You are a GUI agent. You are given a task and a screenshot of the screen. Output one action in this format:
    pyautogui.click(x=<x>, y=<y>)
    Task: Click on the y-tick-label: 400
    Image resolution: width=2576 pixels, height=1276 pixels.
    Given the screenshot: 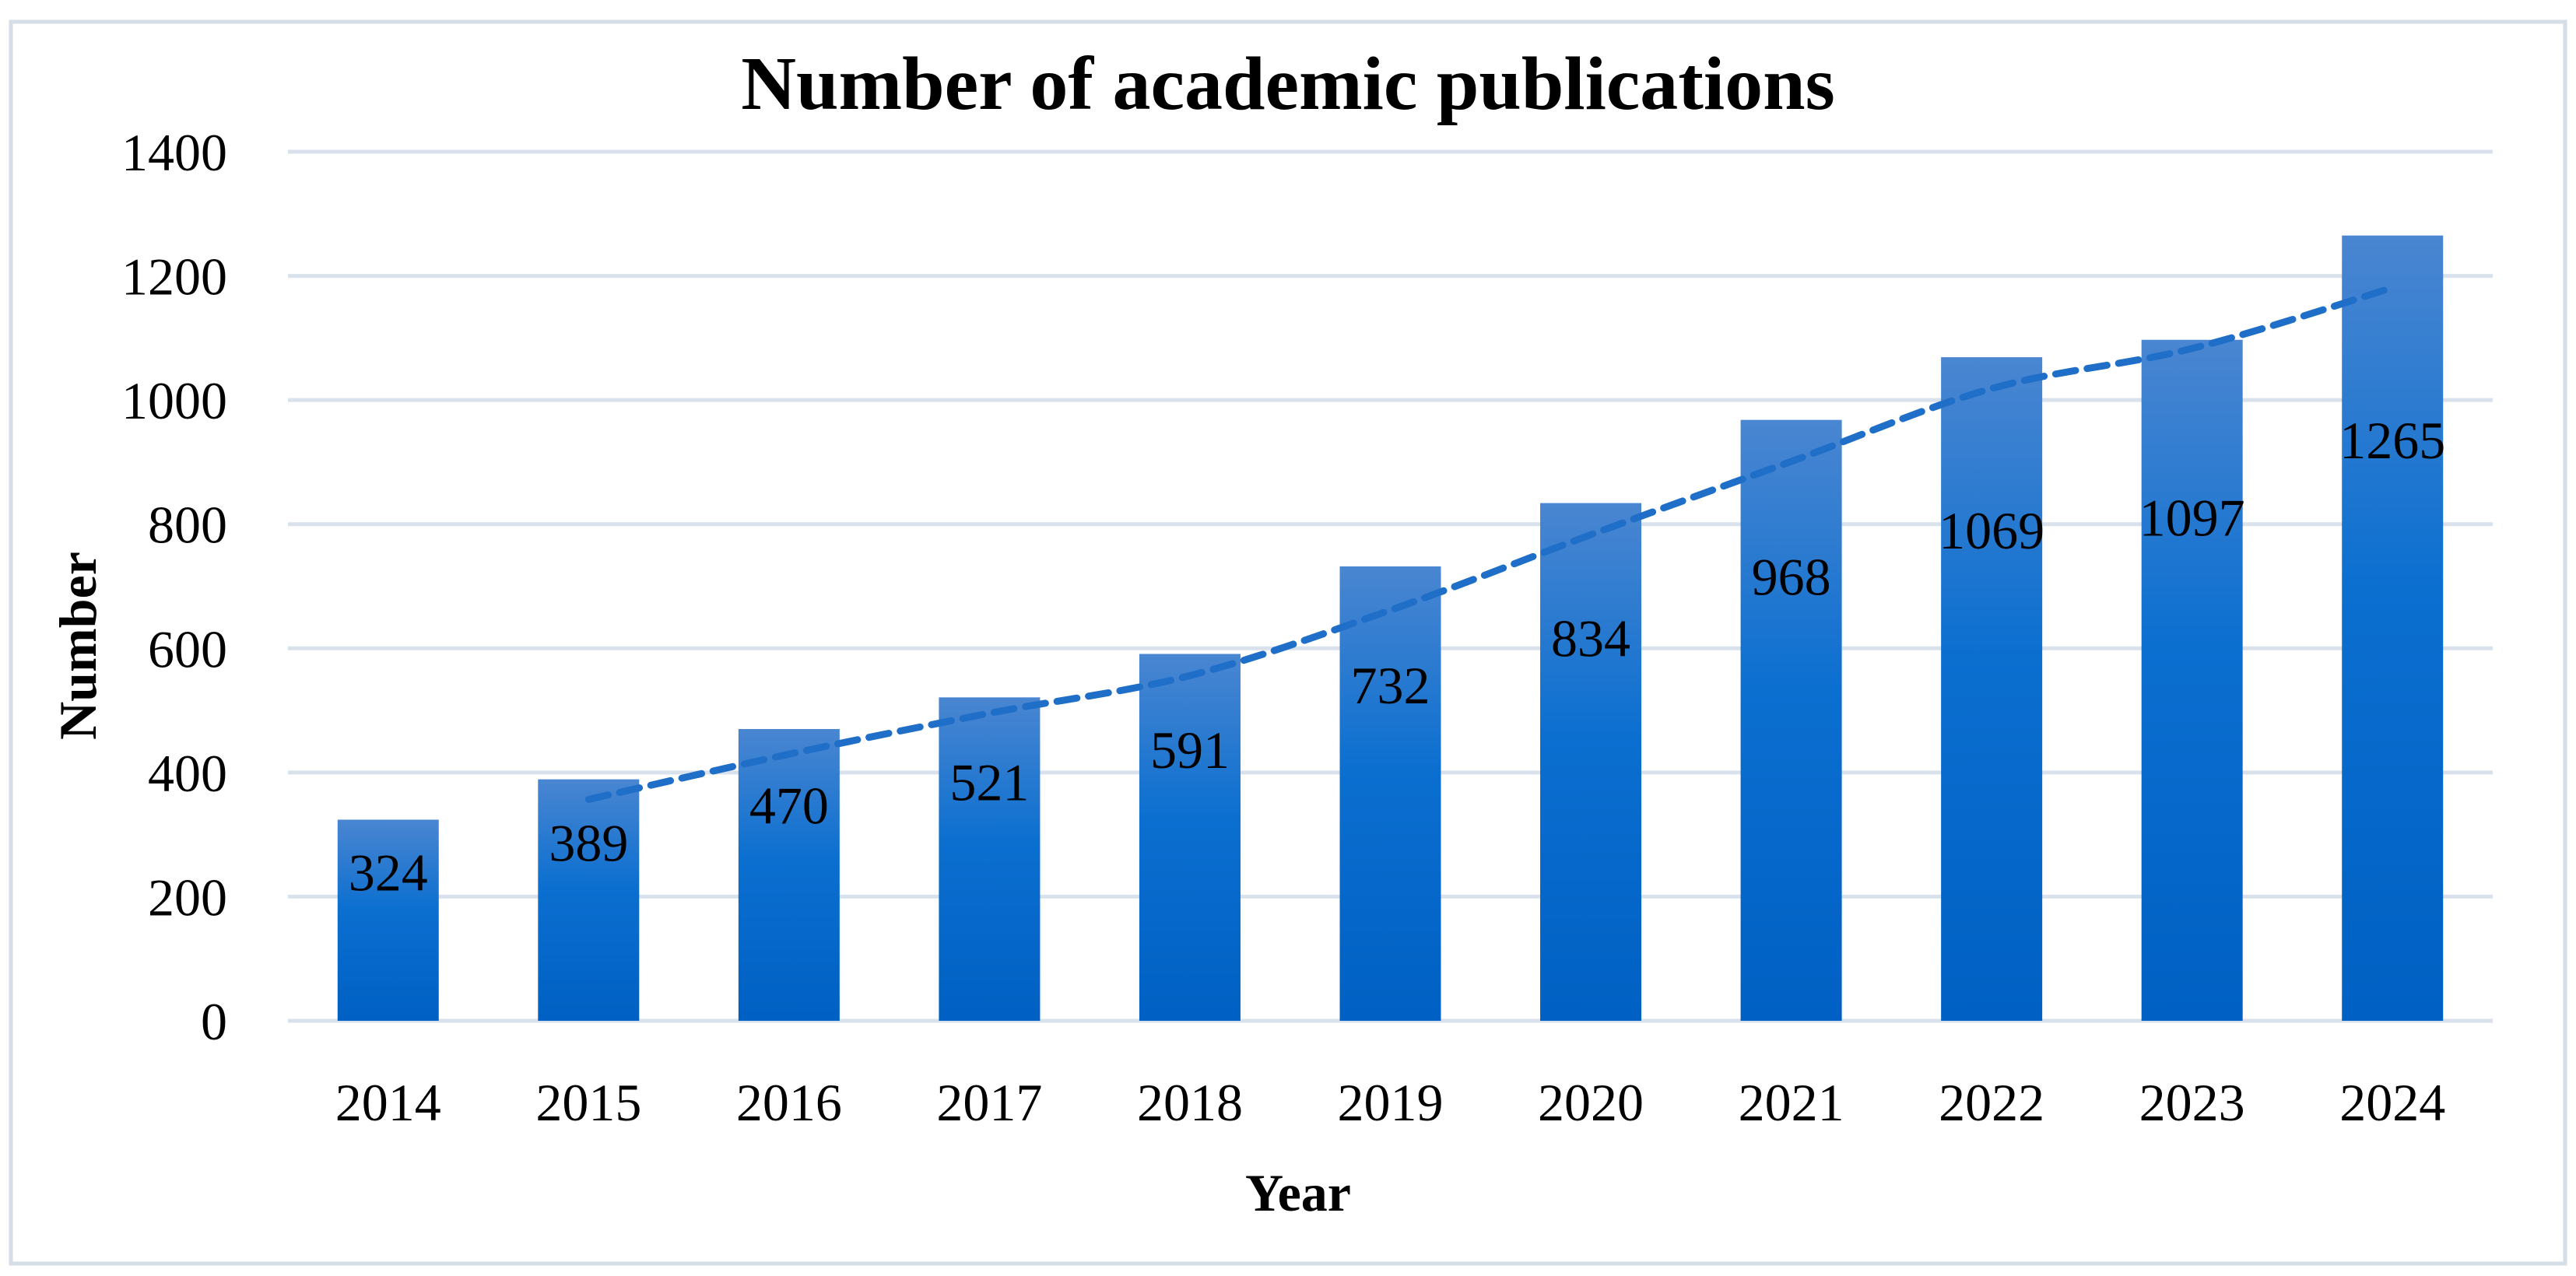 What is the action you would take?
    pyautogui.click(x=188, y=773)
    